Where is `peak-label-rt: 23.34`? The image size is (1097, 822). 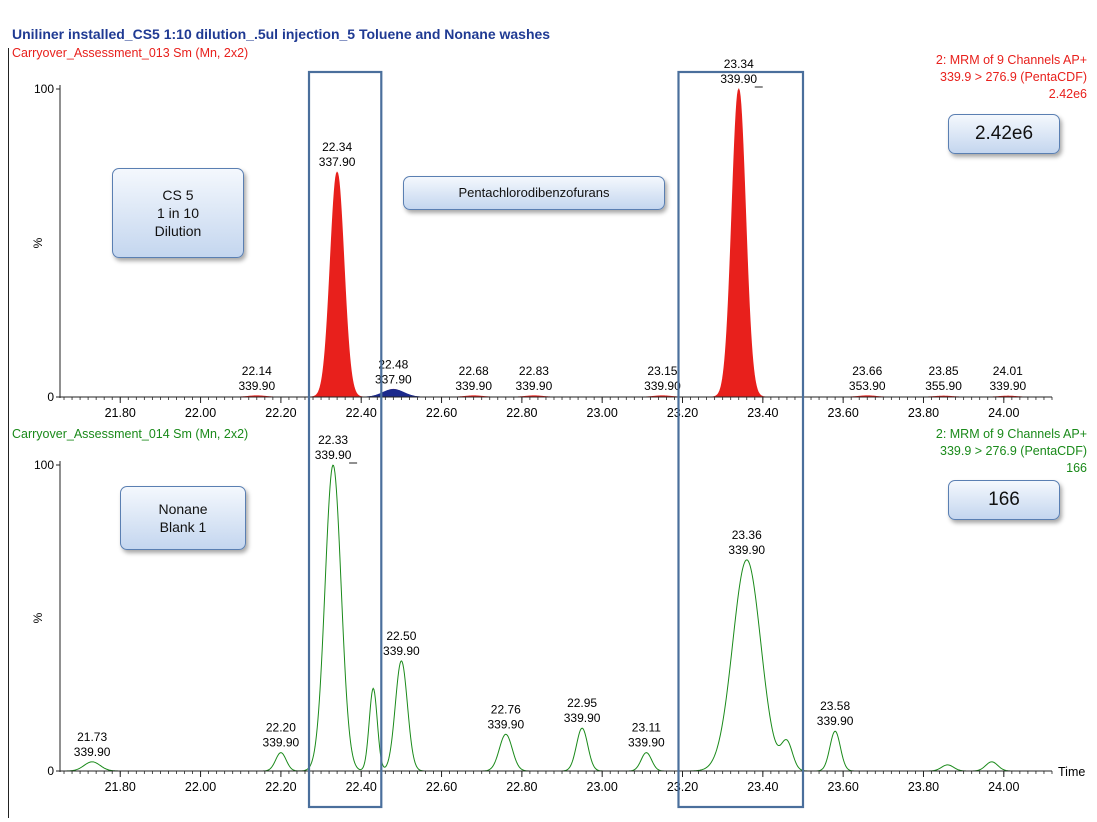 peak-label-rt: 23.34 is located at coordinates (739, 64).